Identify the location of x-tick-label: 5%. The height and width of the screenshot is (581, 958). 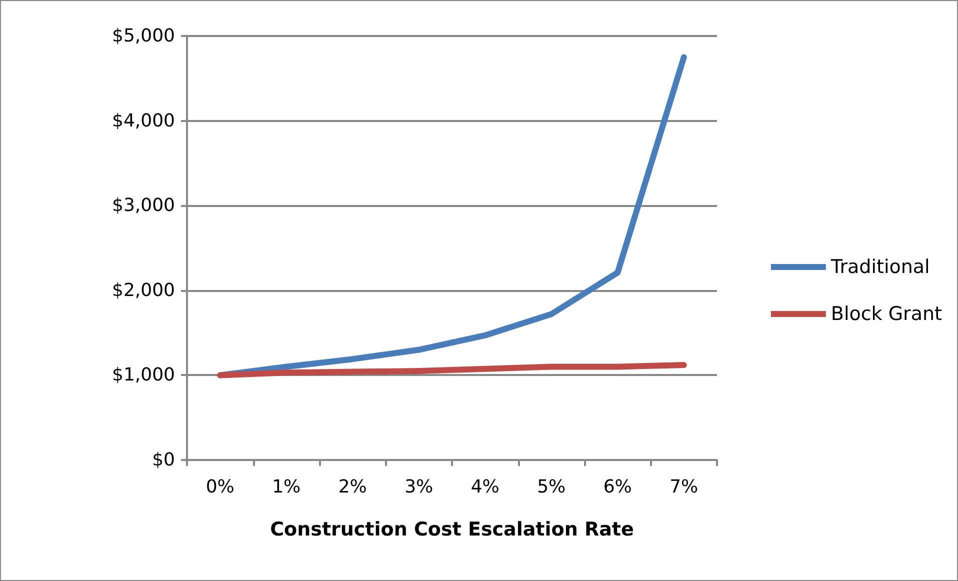
(551, 487).